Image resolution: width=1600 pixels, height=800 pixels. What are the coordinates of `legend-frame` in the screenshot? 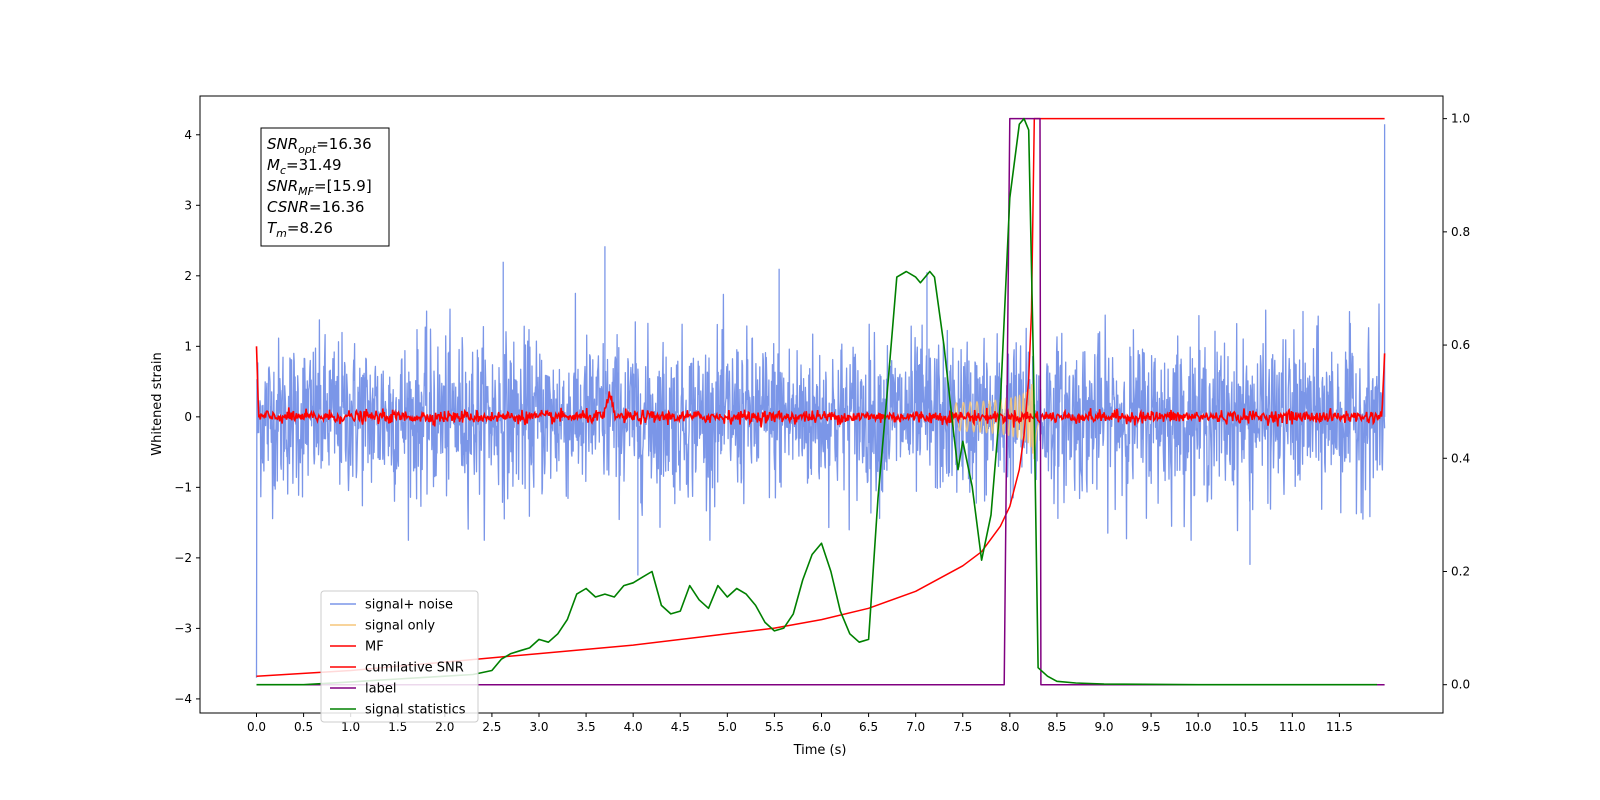 It's located at (399, 656).